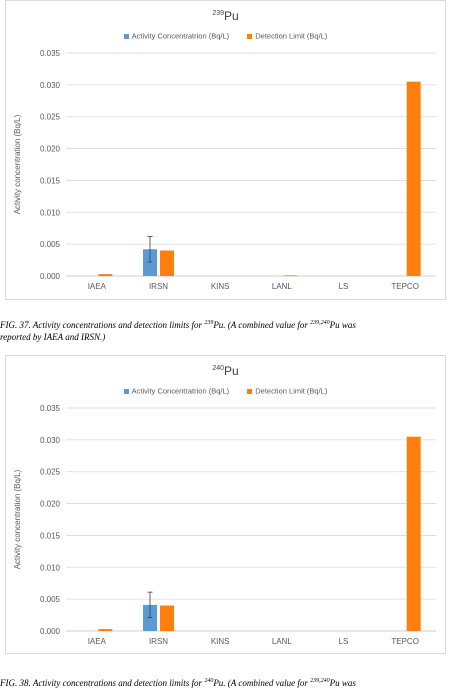 Image resolution: width=452 pixels, height=690 pixels. I want to click on chart-title-1: 239Pu, so click(225, 16).